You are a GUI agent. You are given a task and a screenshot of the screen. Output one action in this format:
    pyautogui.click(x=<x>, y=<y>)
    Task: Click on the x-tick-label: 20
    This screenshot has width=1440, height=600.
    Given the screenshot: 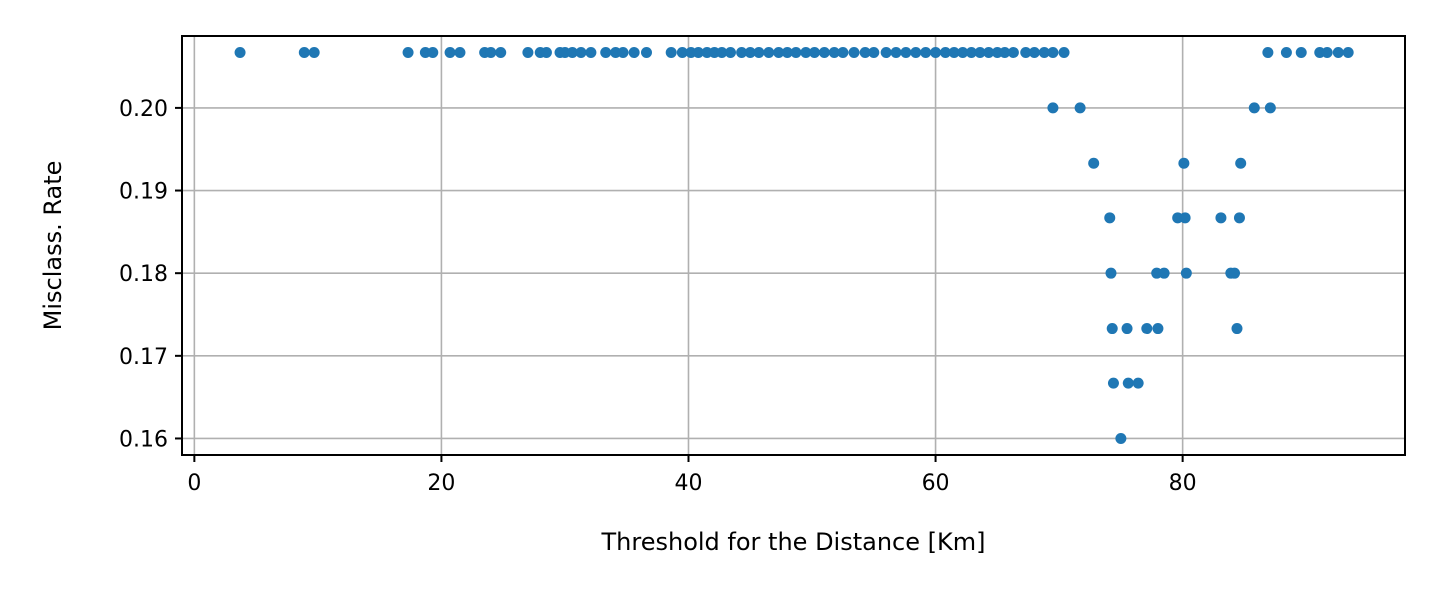 What is the action you would take?
    pyautogui.click(x=441, y=483)
    